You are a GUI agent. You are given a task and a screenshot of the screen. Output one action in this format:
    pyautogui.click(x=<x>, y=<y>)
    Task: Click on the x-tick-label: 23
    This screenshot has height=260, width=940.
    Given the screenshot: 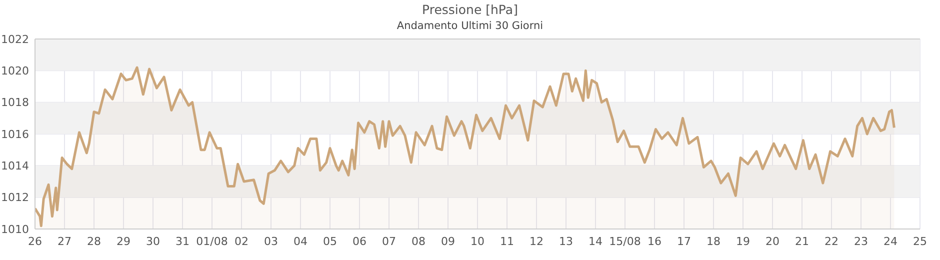 What is the action you would take?
    pyautogui.click(x=861, y=241)
    